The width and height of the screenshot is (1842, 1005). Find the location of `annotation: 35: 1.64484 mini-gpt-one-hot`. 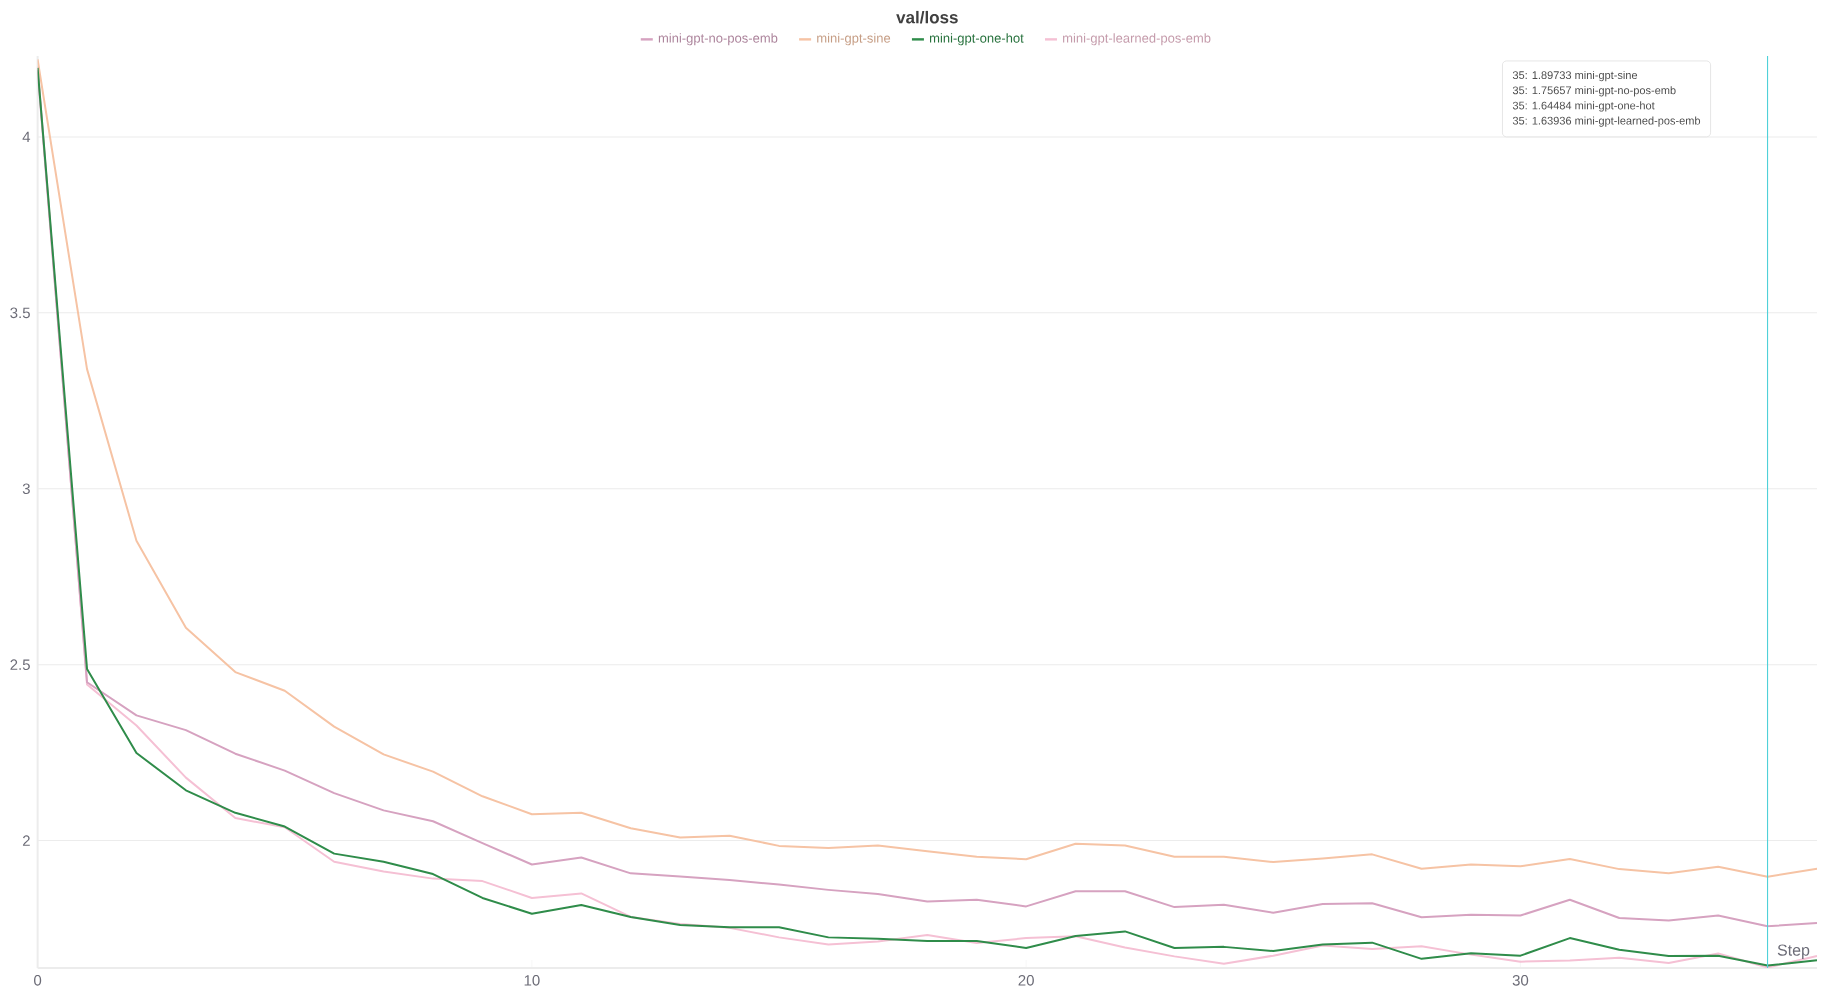

annotation: 35: 1.64484 mini-gpt-one-hot is located at coordinates (1583, 106).